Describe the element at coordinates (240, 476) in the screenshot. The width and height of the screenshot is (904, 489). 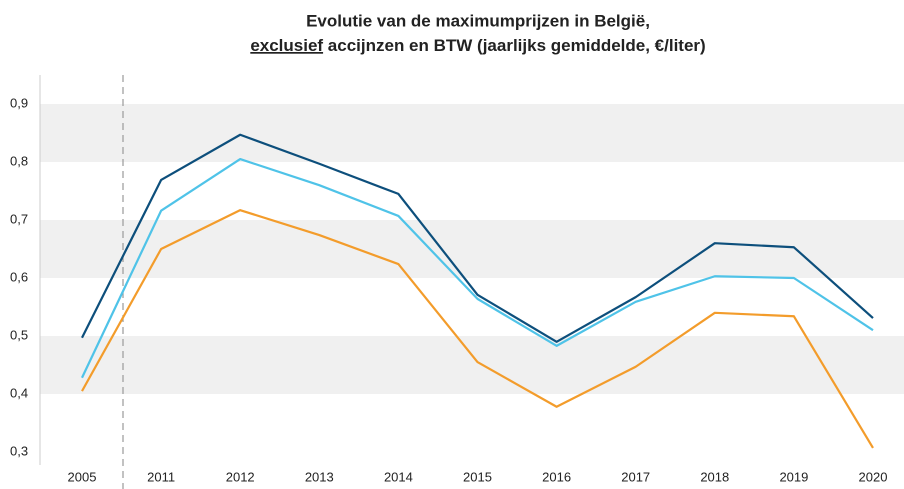
I see `x-tick-label: 2012` at that location.